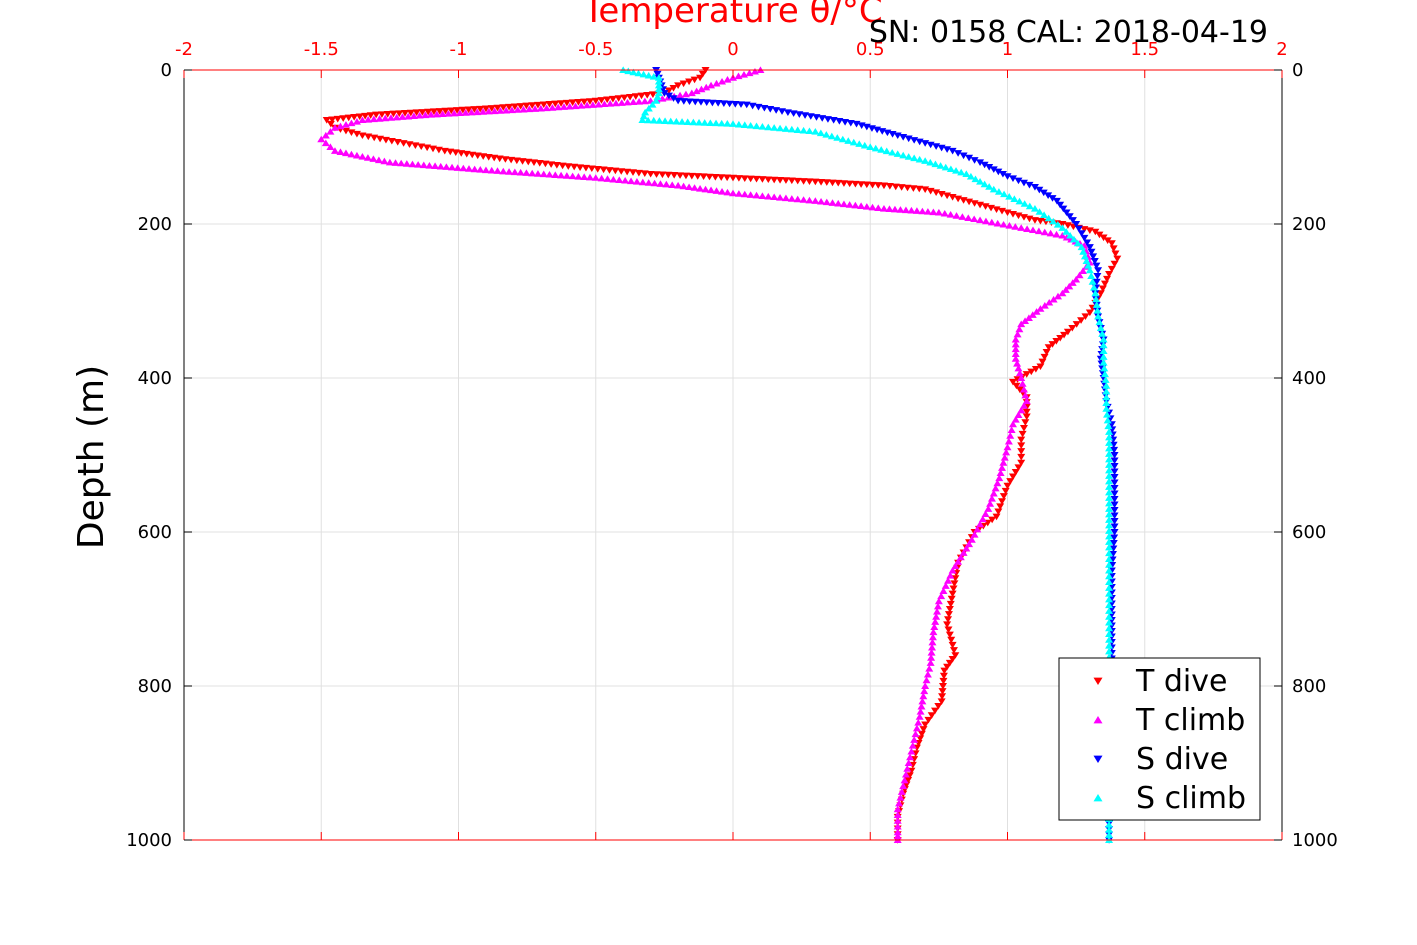  I want to click on x-tick-label: -0.5, so click(595, 49).